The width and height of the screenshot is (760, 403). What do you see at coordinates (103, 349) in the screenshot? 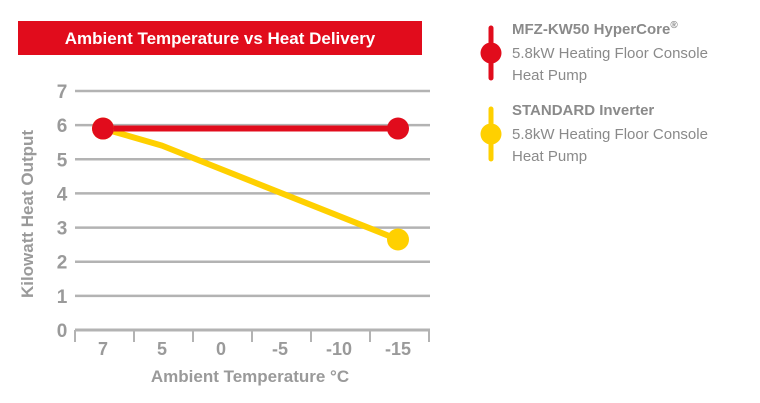
I see `x-tick-label: 7` at bounding box center [103, 349].